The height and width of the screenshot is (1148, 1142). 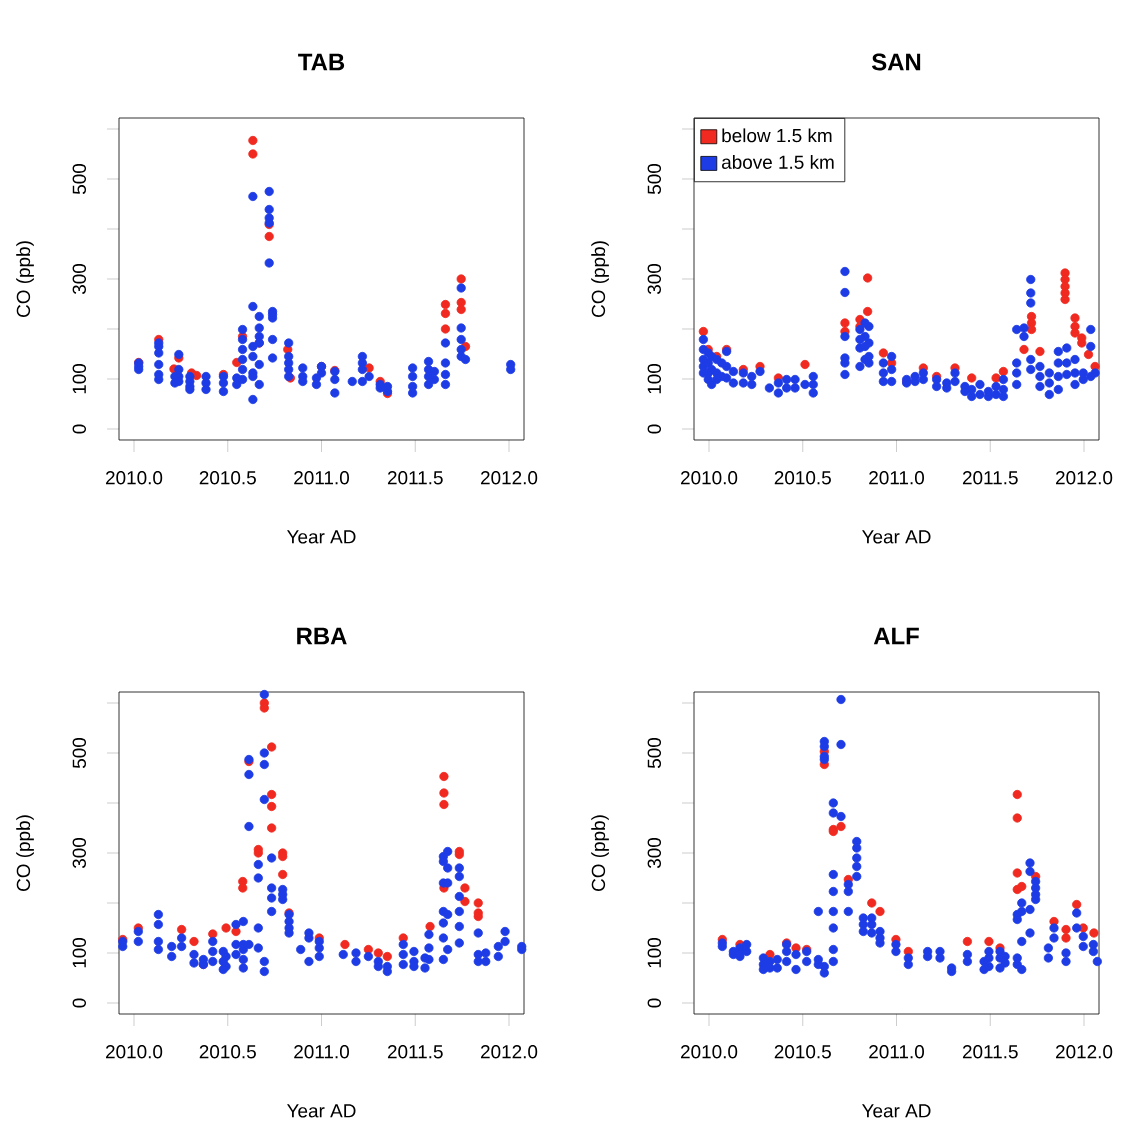 What do you see at coordinates (322, 636) in the screenshot?
I see `chart-title: RBA` at bounding box center [322, 636].